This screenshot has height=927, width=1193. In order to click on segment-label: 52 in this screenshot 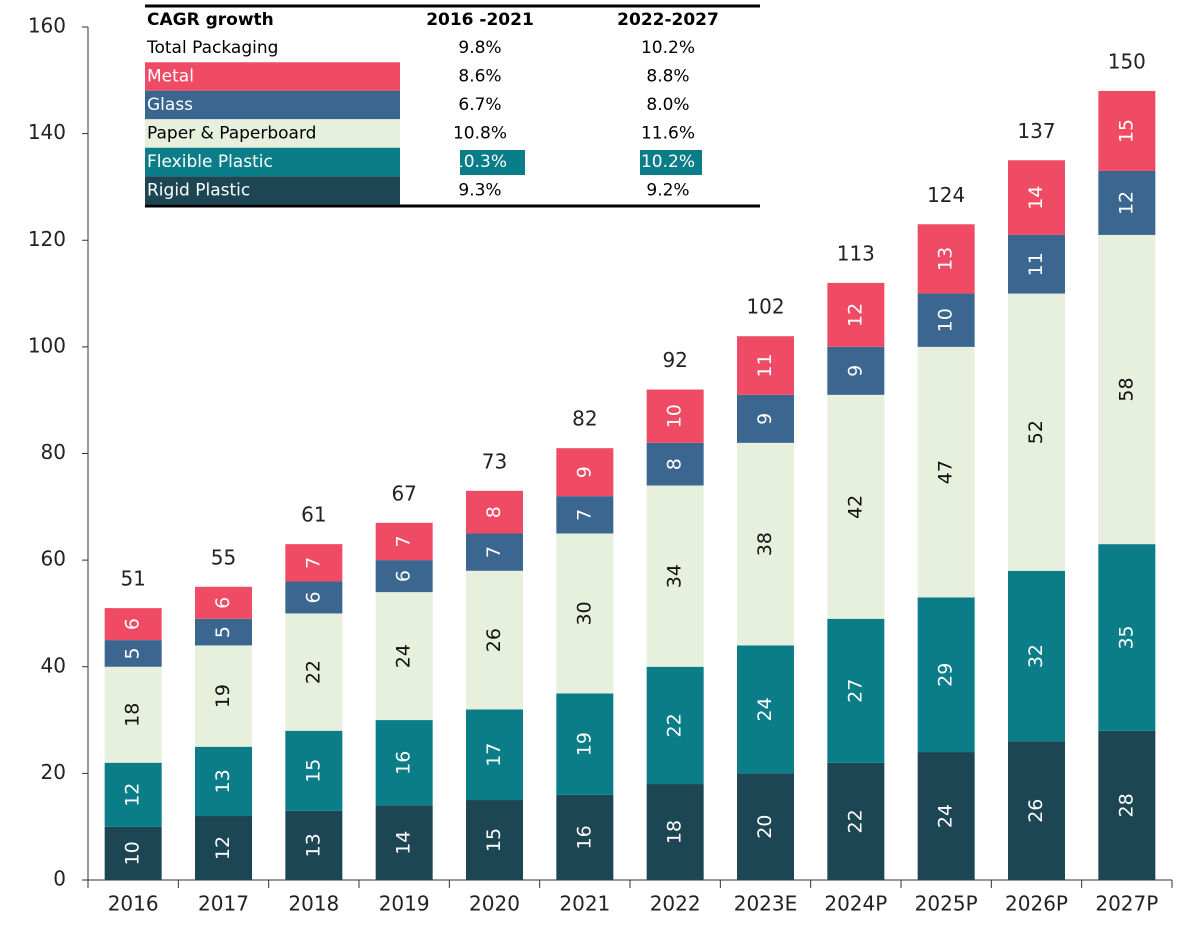, I will do `click(1036, 432)`.